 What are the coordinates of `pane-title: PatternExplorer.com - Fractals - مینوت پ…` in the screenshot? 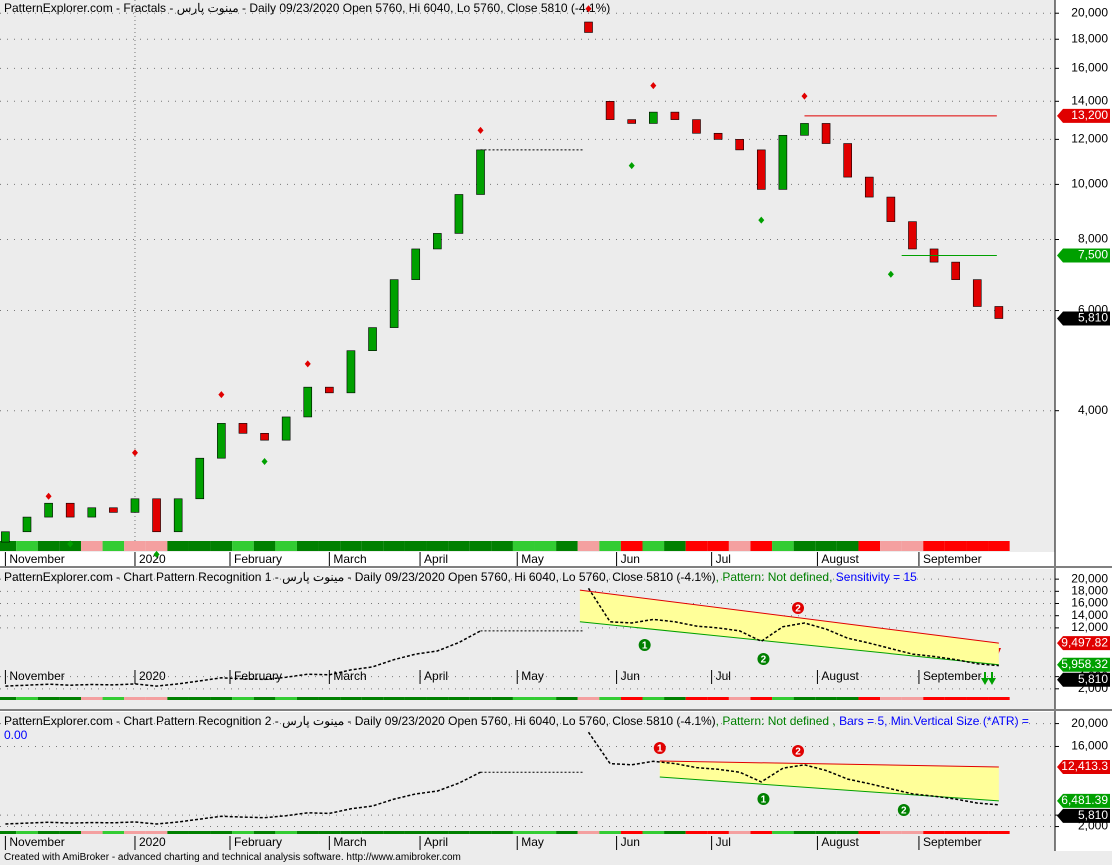 It's located at (524, 8).